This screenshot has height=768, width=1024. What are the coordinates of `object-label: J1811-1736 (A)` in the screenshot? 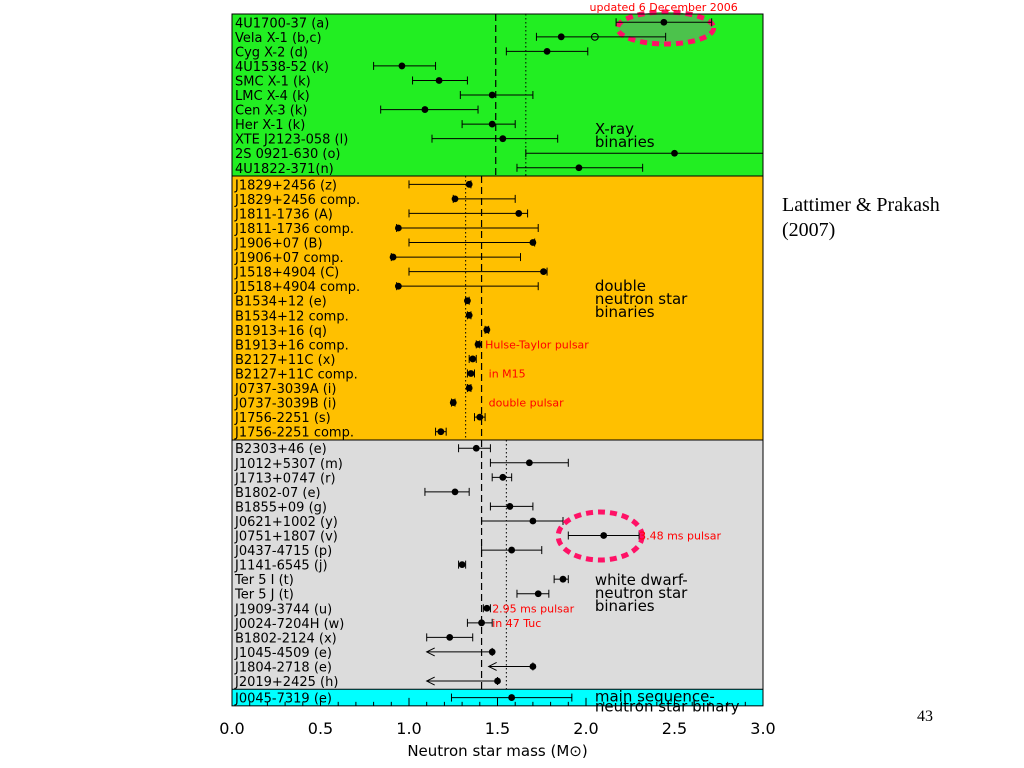 It's located at (283, 214).